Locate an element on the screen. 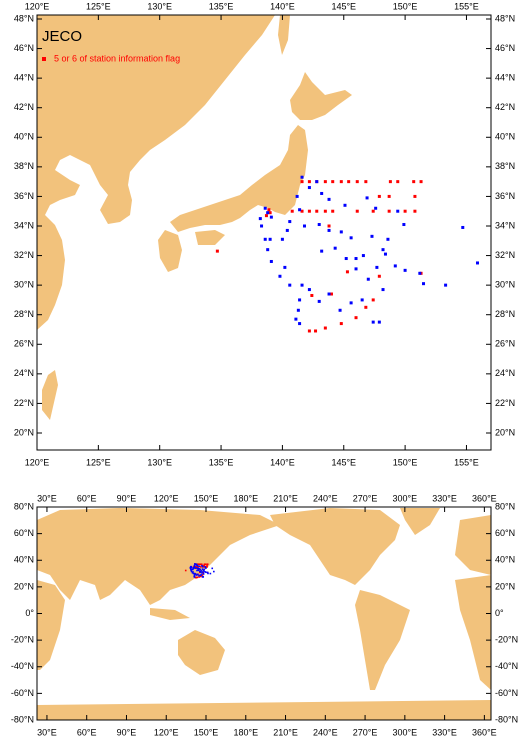 Image resolution: width=529 pixels, height=755 pixels. y-tick-label: 36°N is located at coordinates (505, 196).